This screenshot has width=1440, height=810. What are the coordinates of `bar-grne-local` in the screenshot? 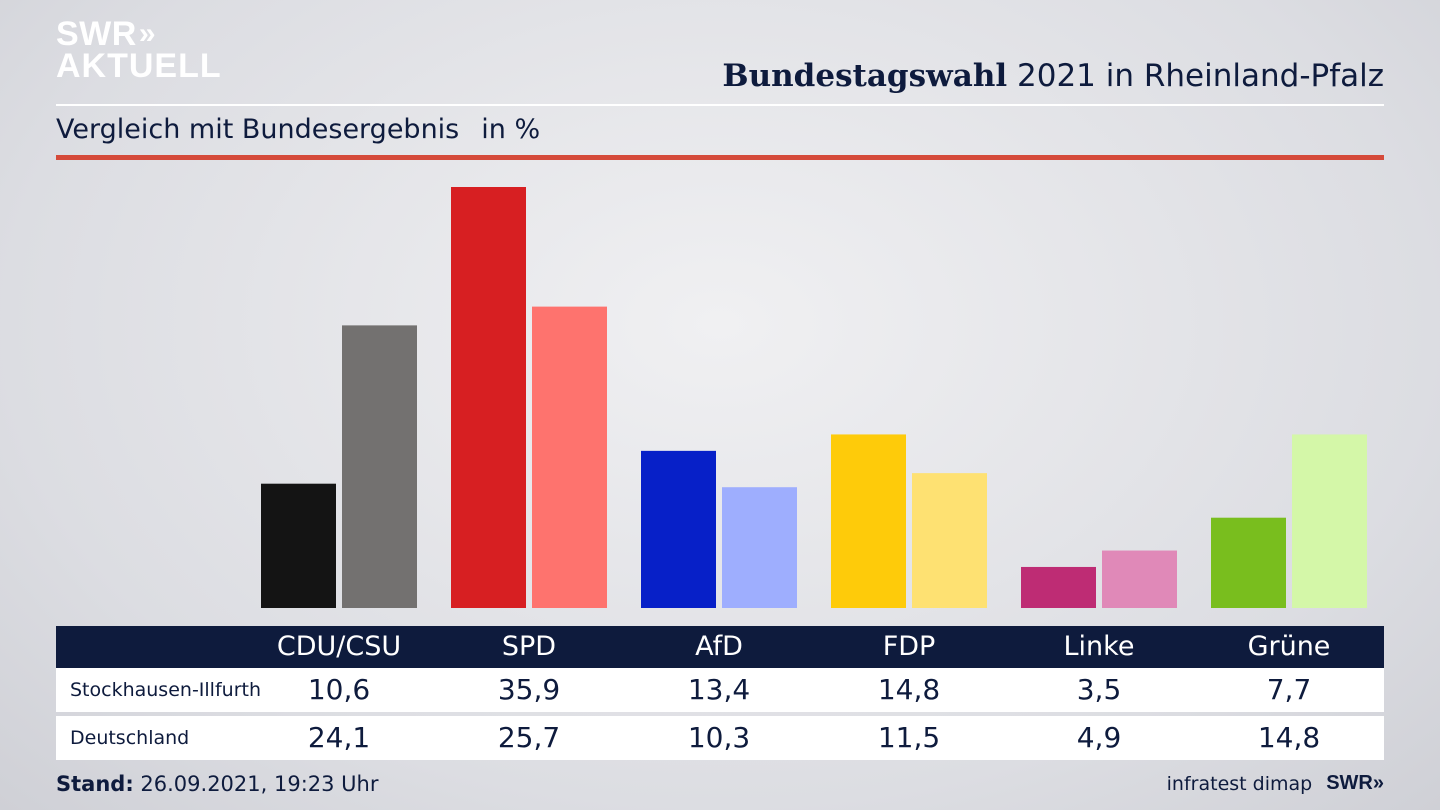 It's located at (1248, 562).